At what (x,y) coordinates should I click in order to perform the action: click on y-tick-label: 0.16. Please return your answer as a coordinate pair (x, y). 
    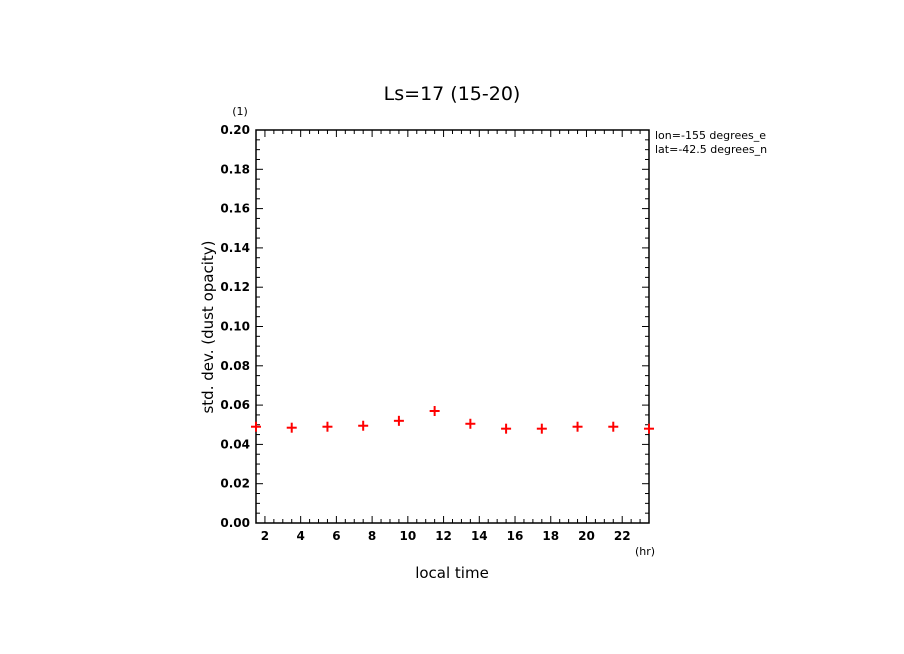
    Looking at the image, I should click on (235, 209).